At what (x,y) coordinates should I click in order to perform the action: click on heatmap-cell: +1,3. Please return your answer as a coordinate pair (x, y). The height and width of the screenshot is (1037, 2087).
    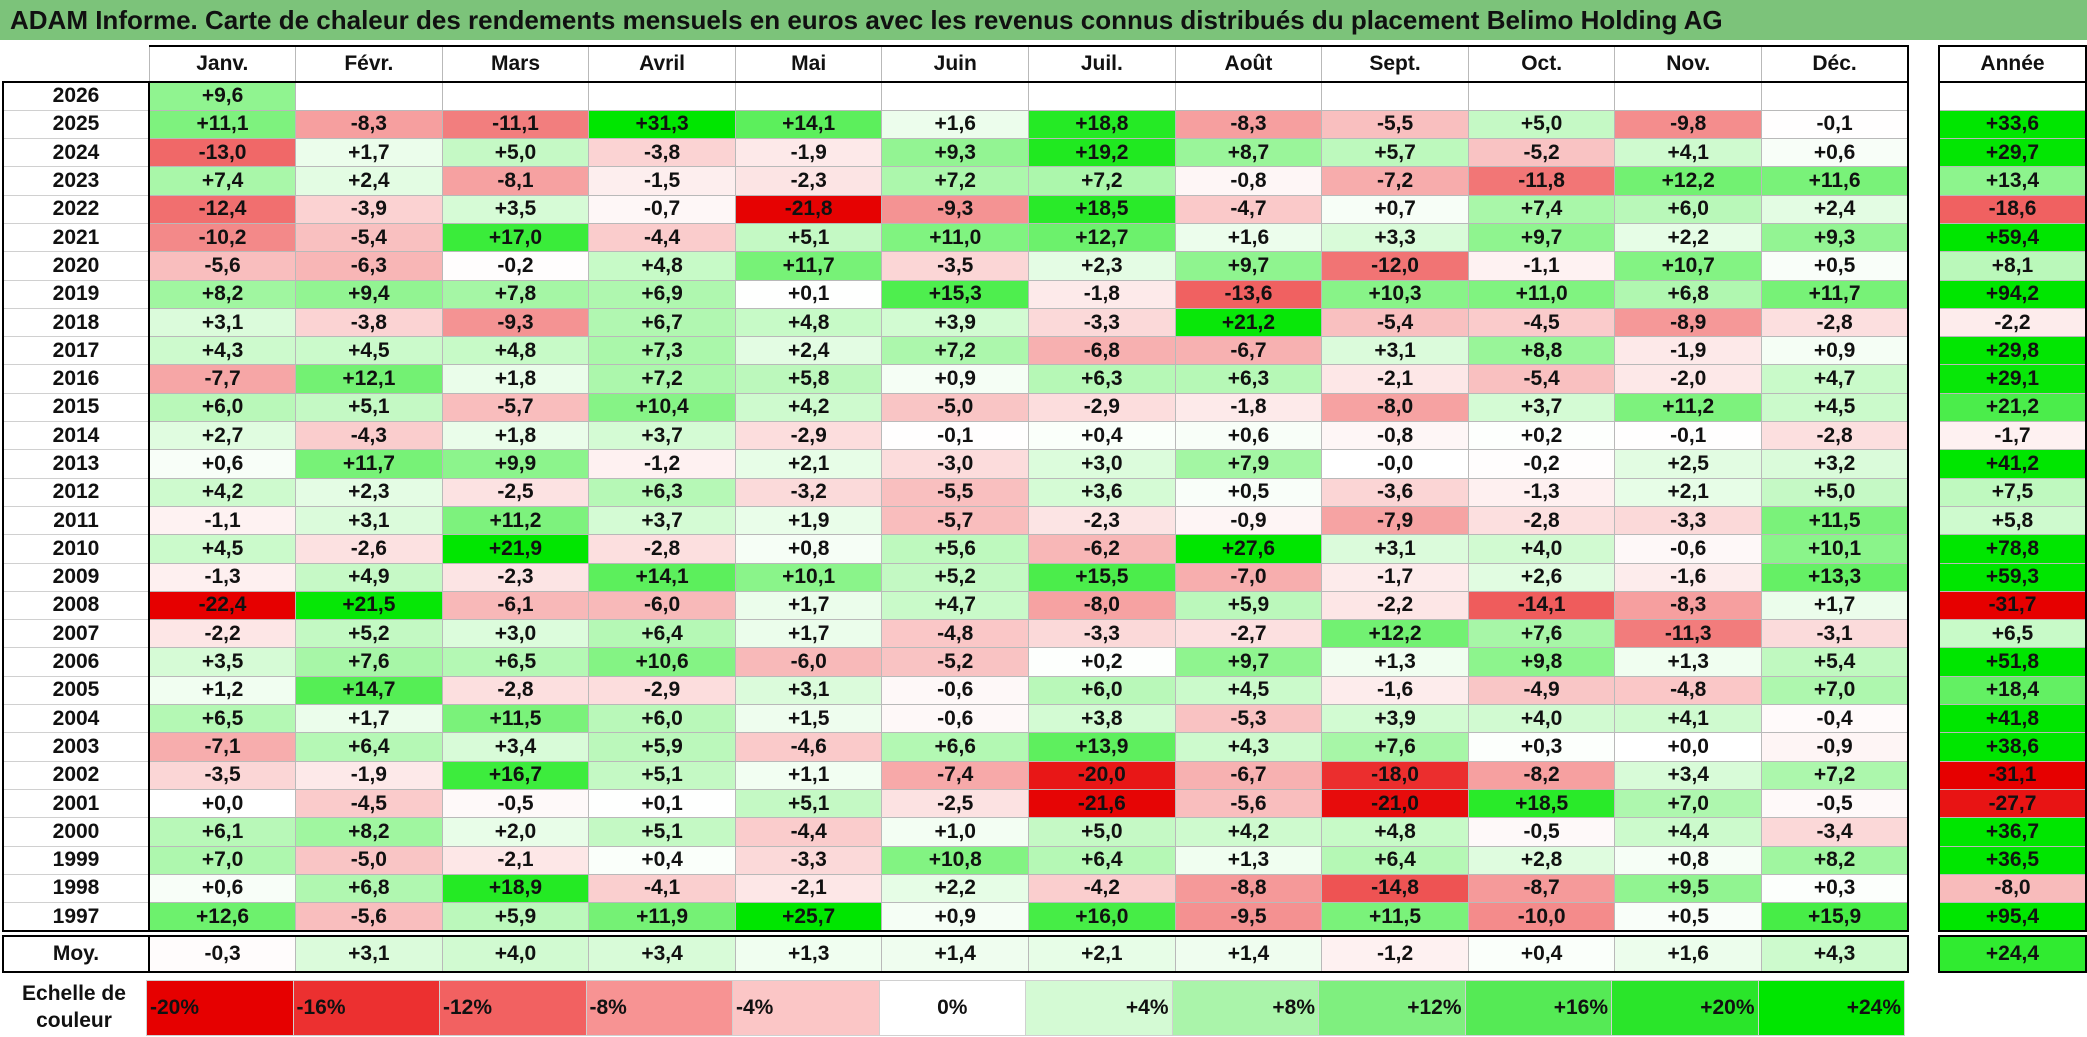
    Looking at the image, I should click on (1248, 860).